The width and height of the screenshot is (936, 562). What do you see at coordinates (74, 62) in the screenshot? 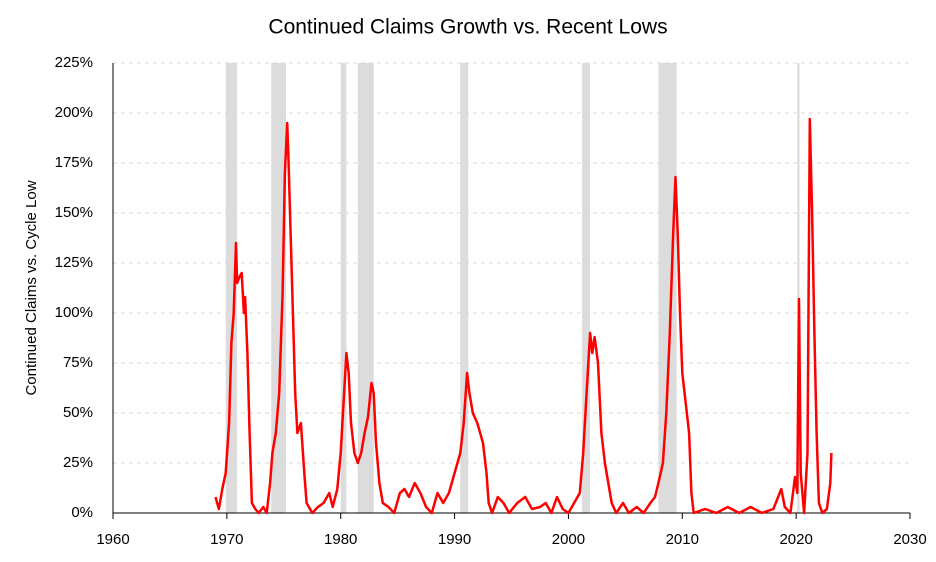
I see `y-tick-label: 225%` at bounding box center [74, 62].